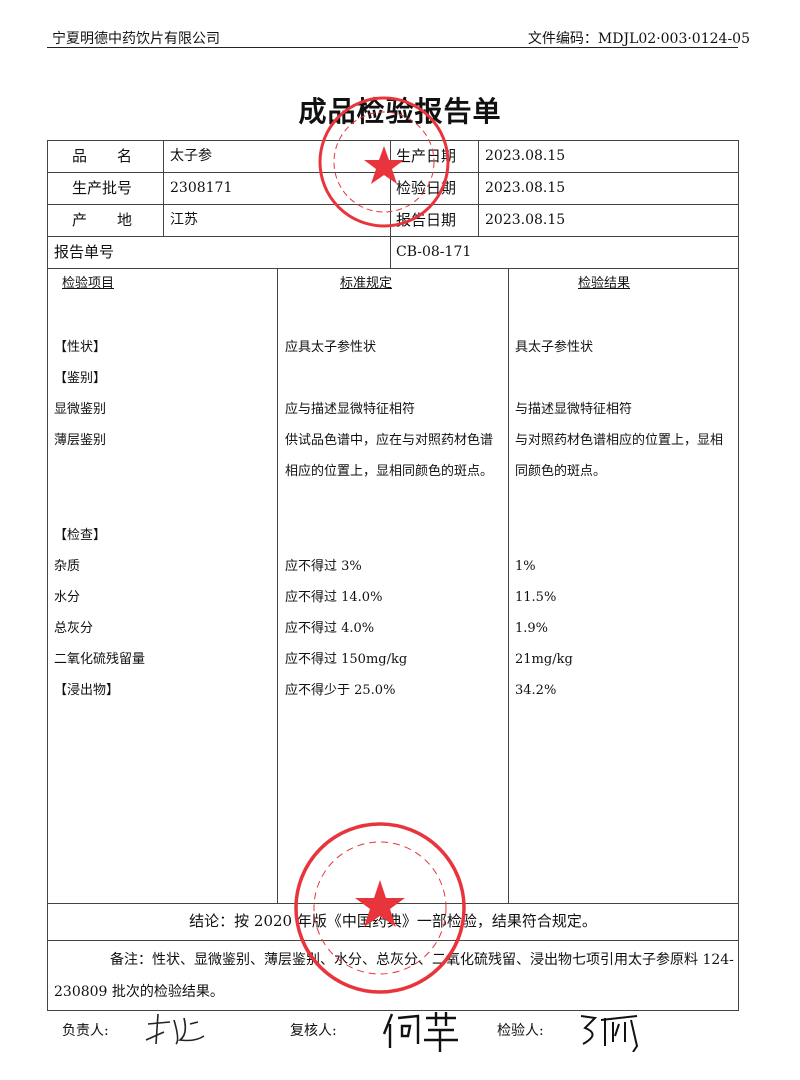  What do you see at coordinates (331, 347) in the screenshot?
I see `row-standard: 应具太子参性状` at bounding box center [331, 347].